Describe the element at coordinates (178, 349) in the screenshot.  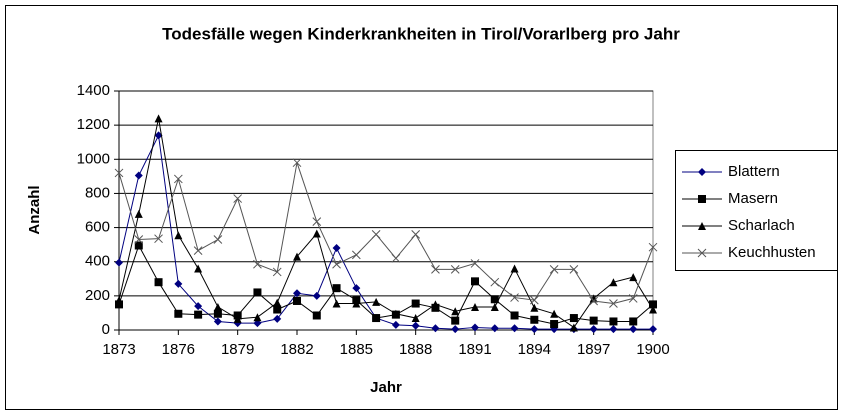
I see `x-tick-label: 1876` at that location.